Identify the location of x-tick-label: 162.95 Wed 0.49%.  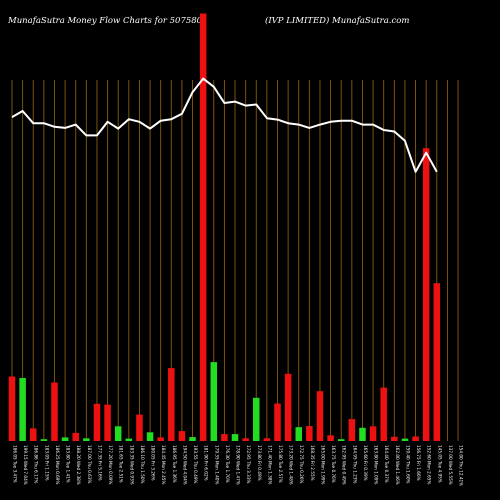
(344, 465).